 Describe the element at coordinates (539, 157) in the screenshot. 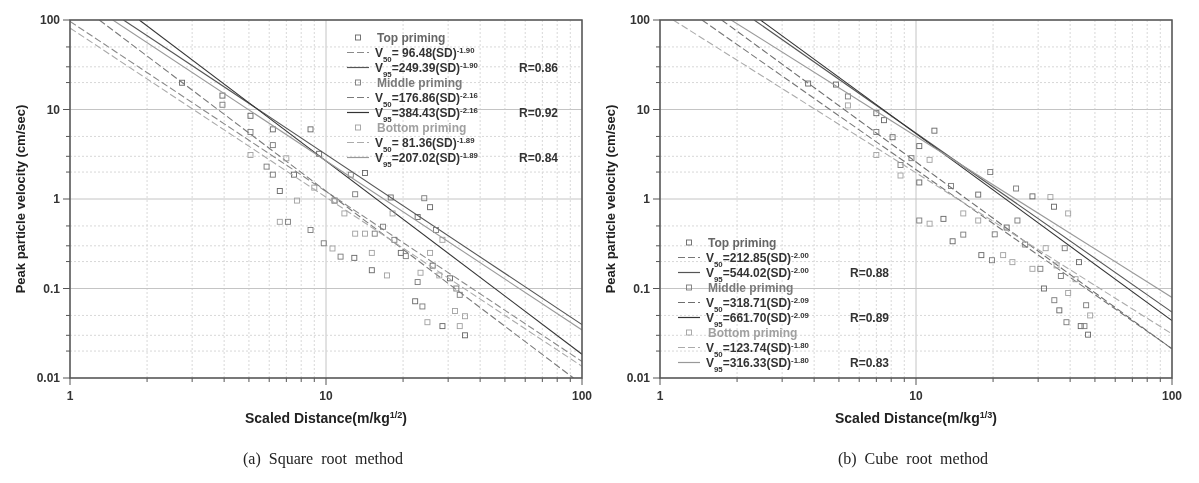

I see `annotation: R=0.84` at that location.